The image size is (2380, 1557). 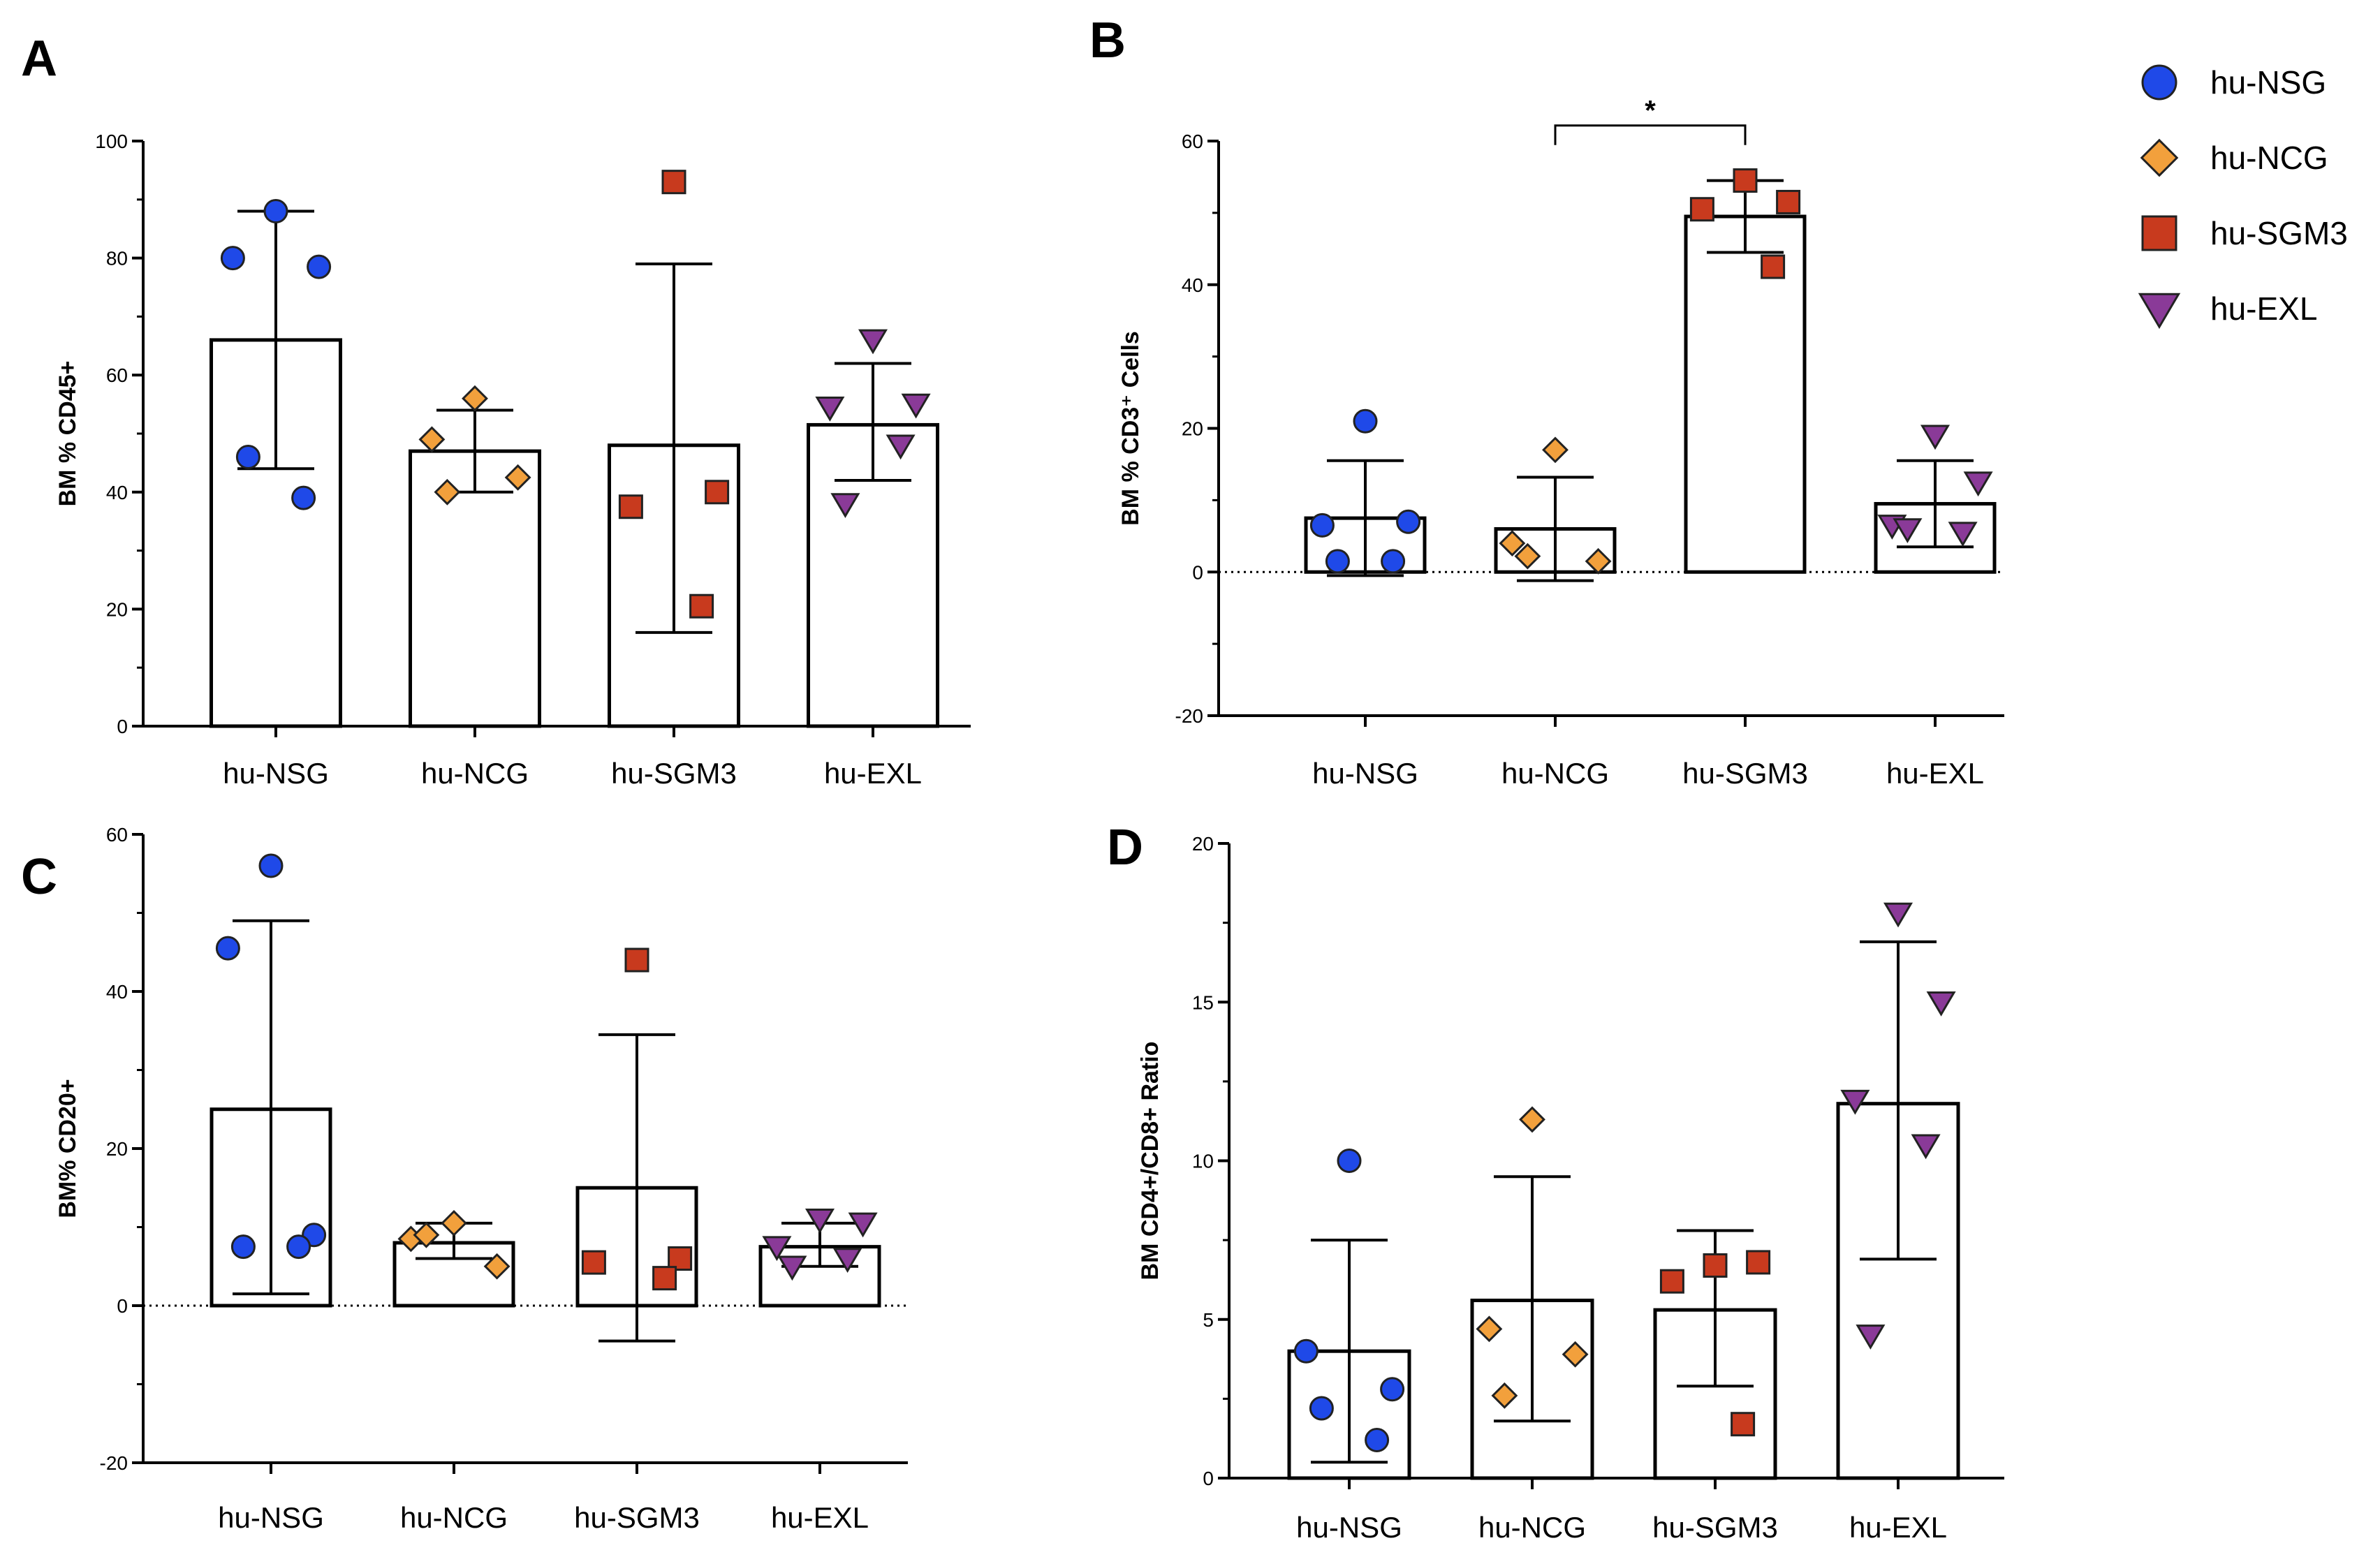 What do you see at coordinates (1203, 1161) in the screenshot?
I see `y-tick-label: 10` at bounding box center [1203, 1161].